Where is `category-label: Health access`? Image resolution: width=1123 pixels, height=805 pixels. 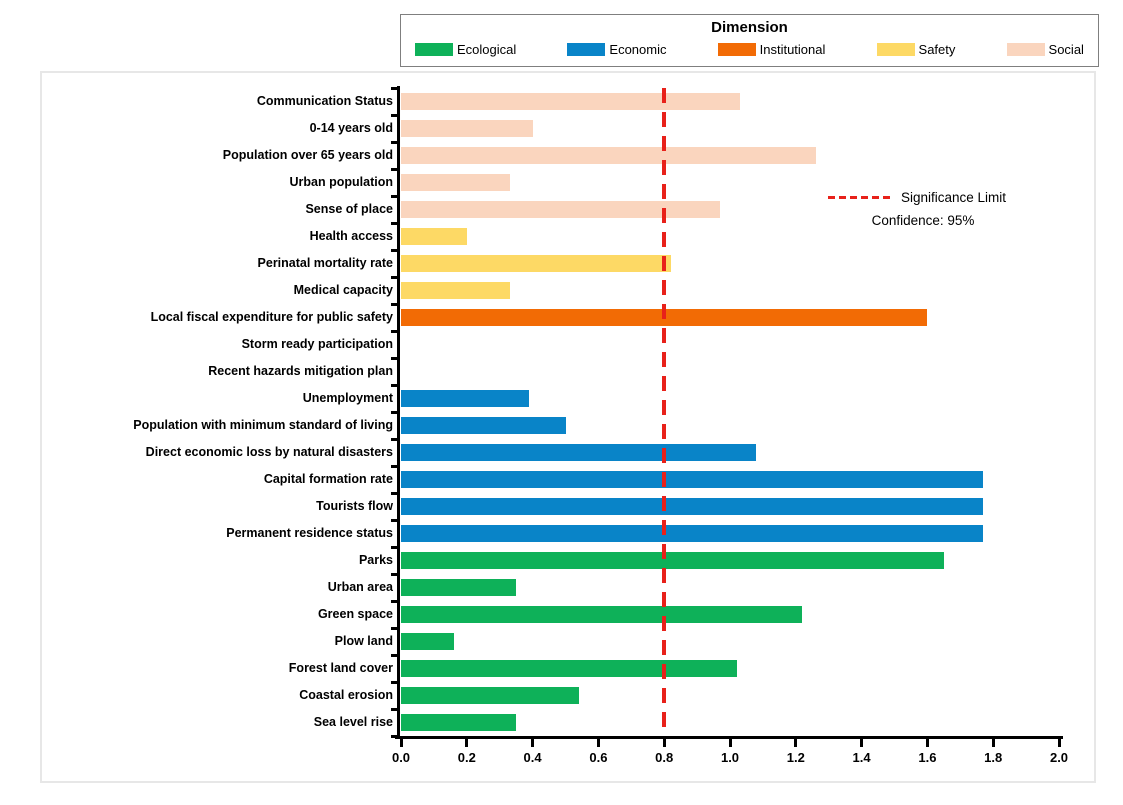 category-label: Health access is located at coordinates (351, 236).